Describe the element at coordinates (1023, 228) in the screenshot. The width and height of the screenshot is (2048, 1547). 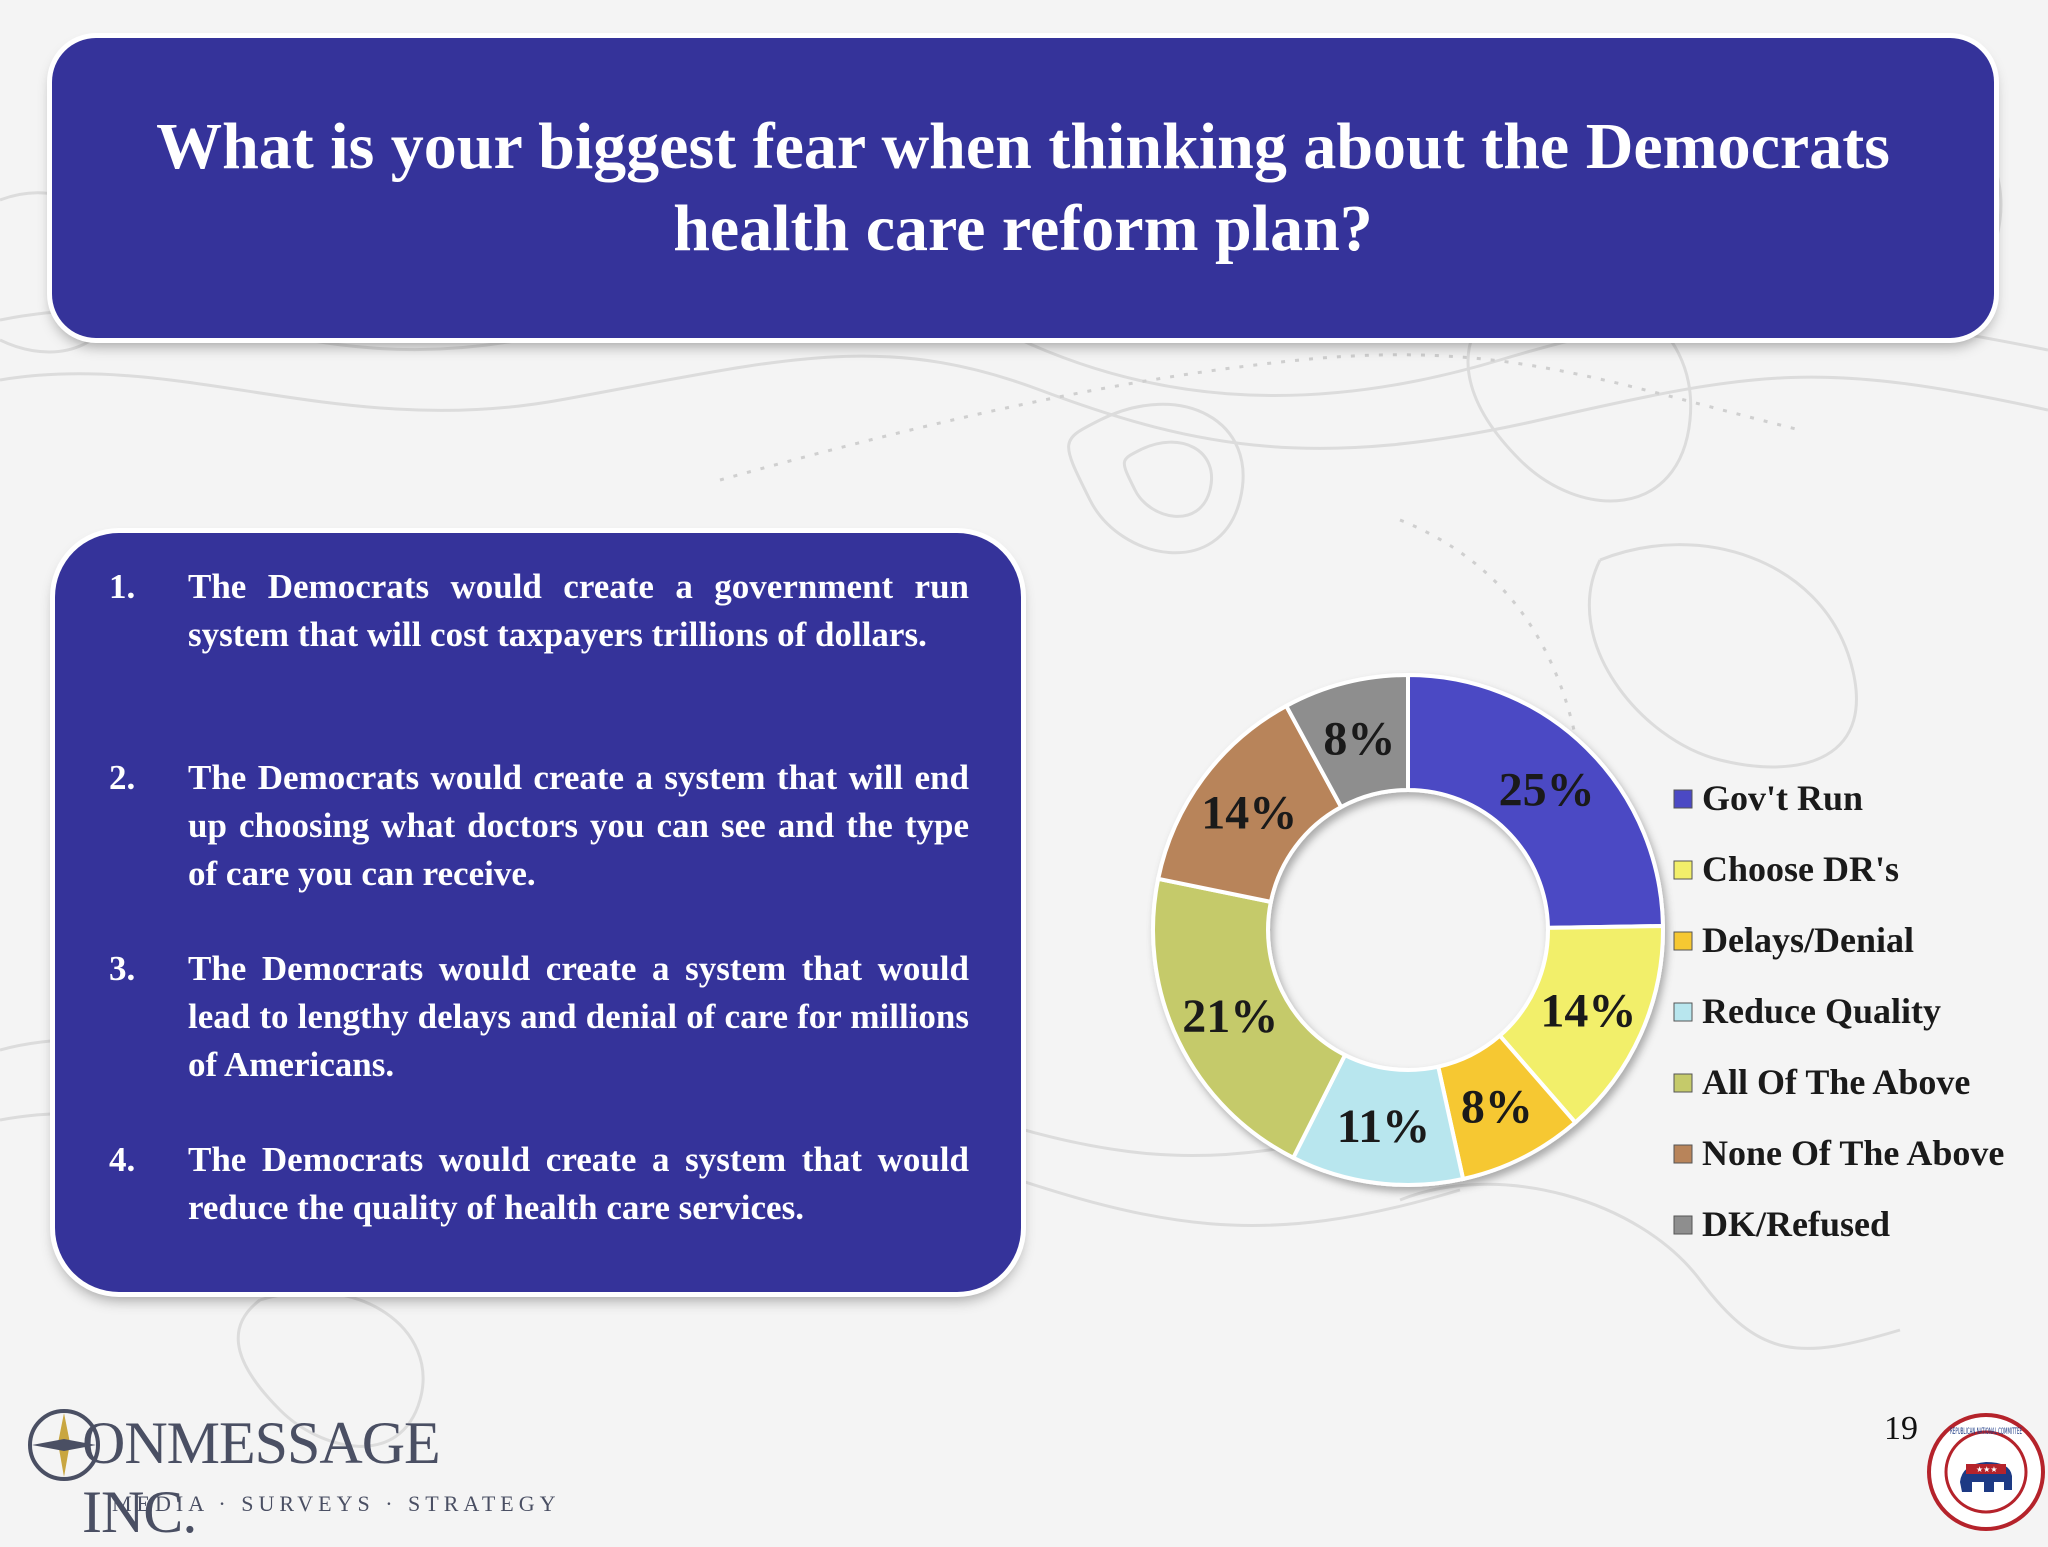
I see `title-line-2: health care reform plan?` at that location.